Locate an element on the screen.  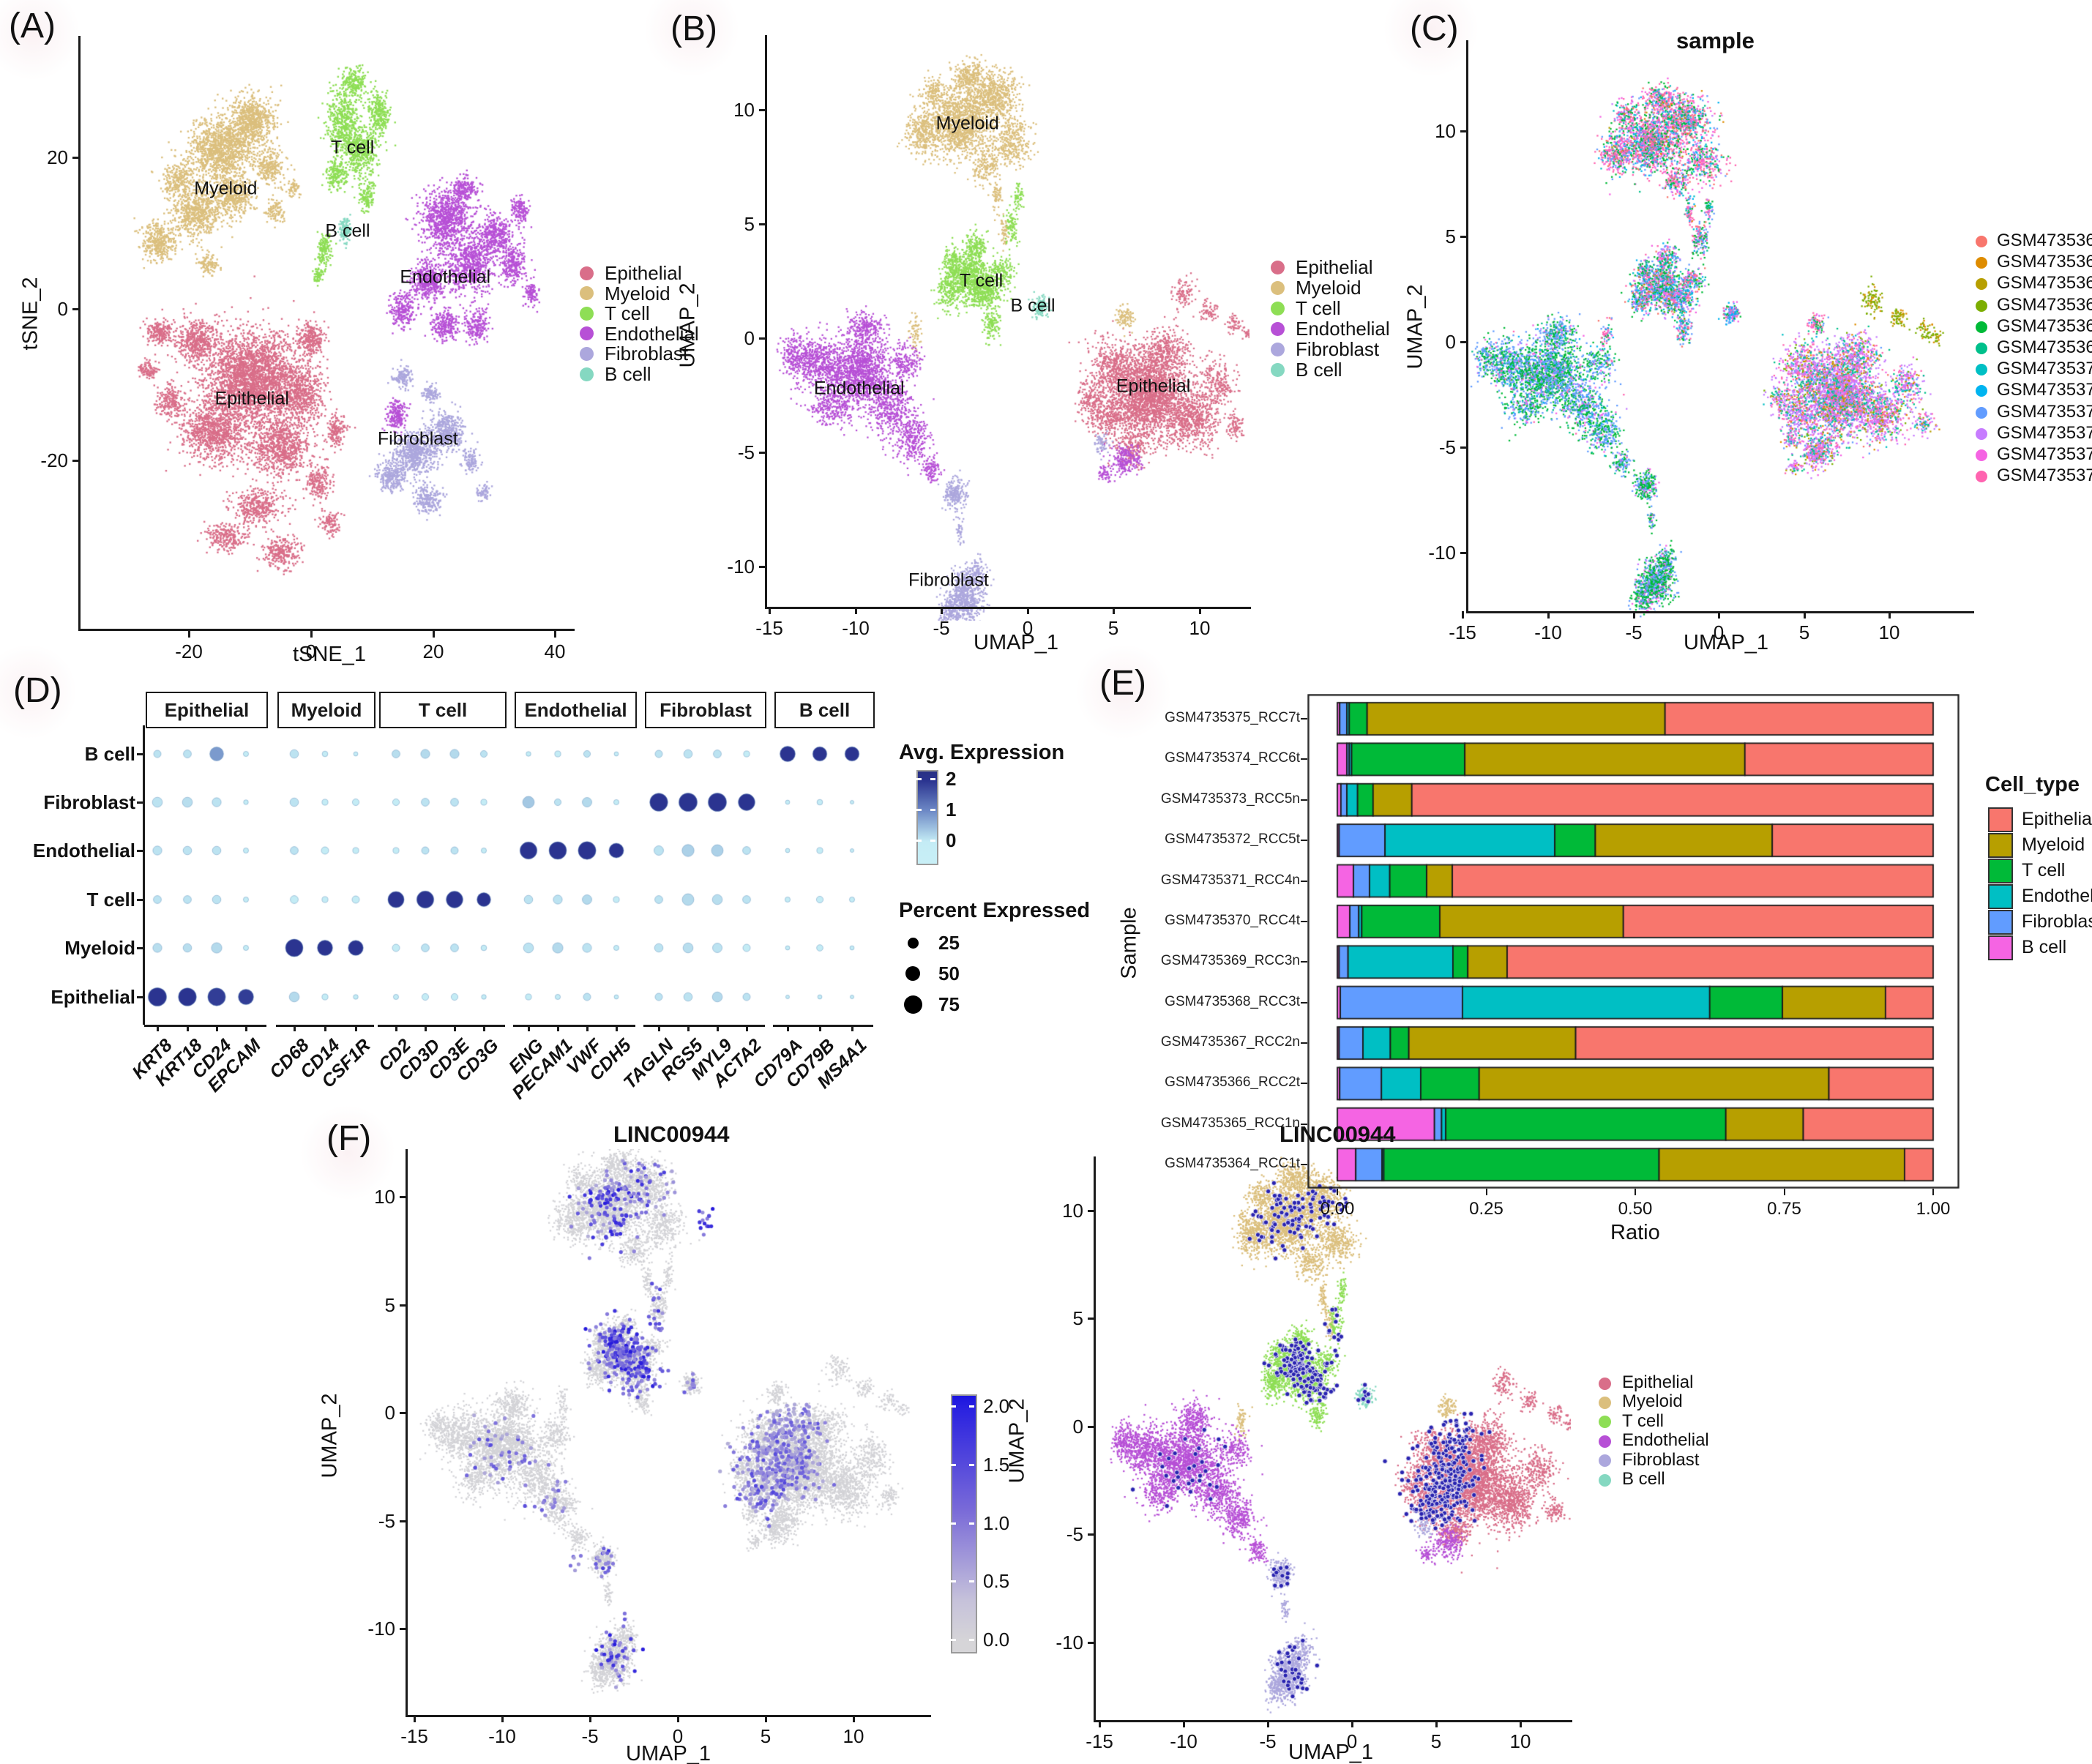
sample-label-GSM4735373_RCC5n: GSM4735373_RCC5n is located at coordinates (1230, 799).